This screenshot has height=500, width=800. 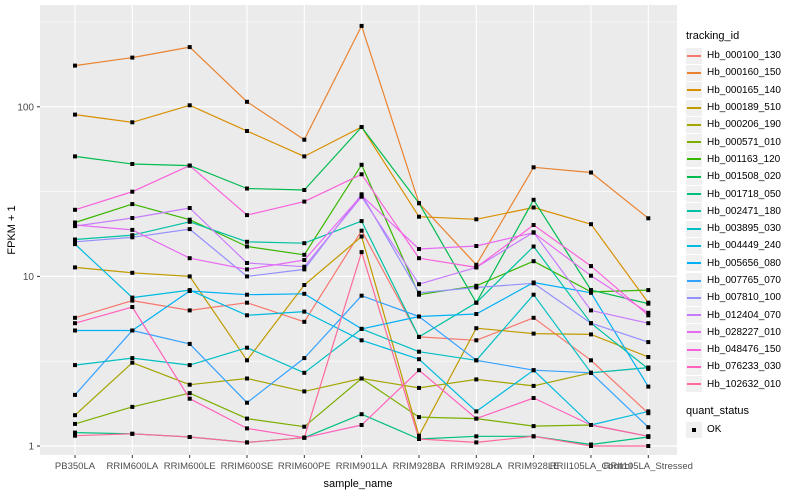 I want to click on x-axis-title: sample_name, so click(x=358, y=484).